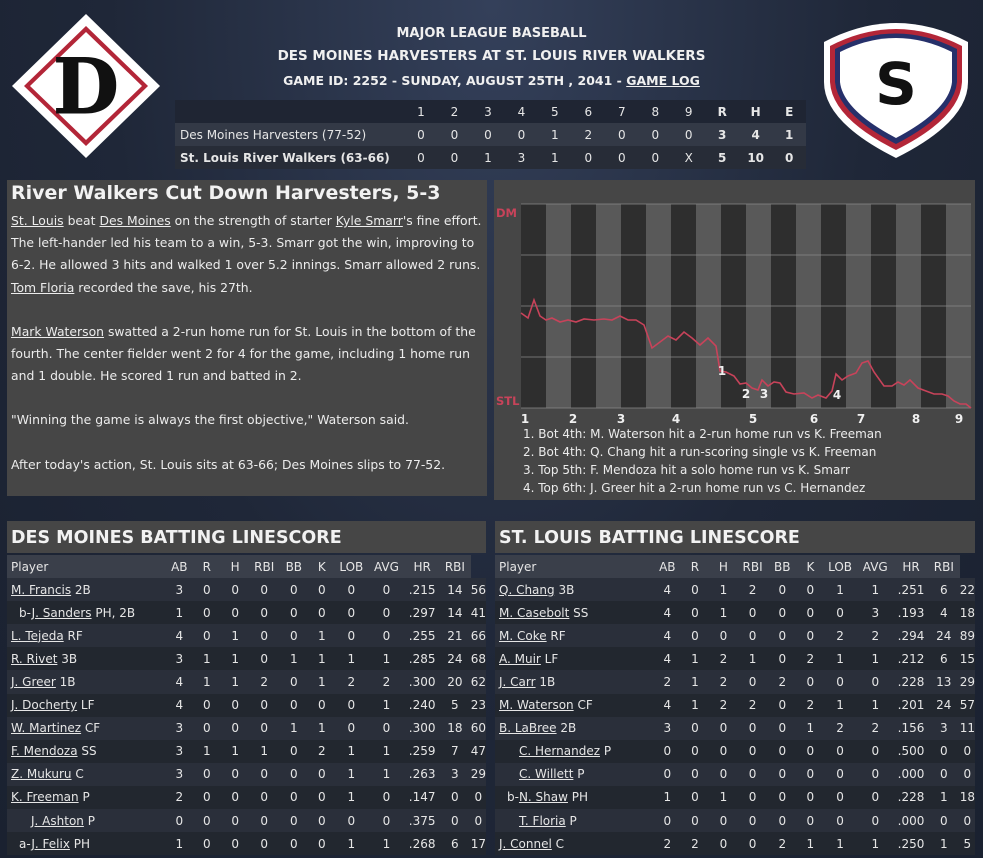  Describe the element at coordinates (911, 774) in the screenshot. I see `stat-cell: .000` at that location.